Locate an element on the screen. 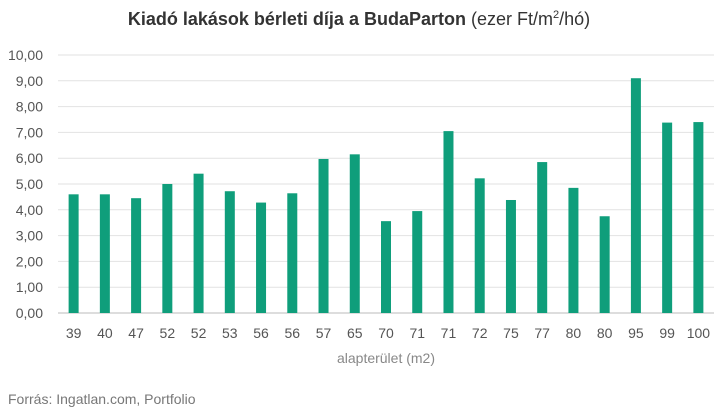 This screenshot has width=718, height=417. y-tick-label: 0,00 is located at coordinates (29, 313).